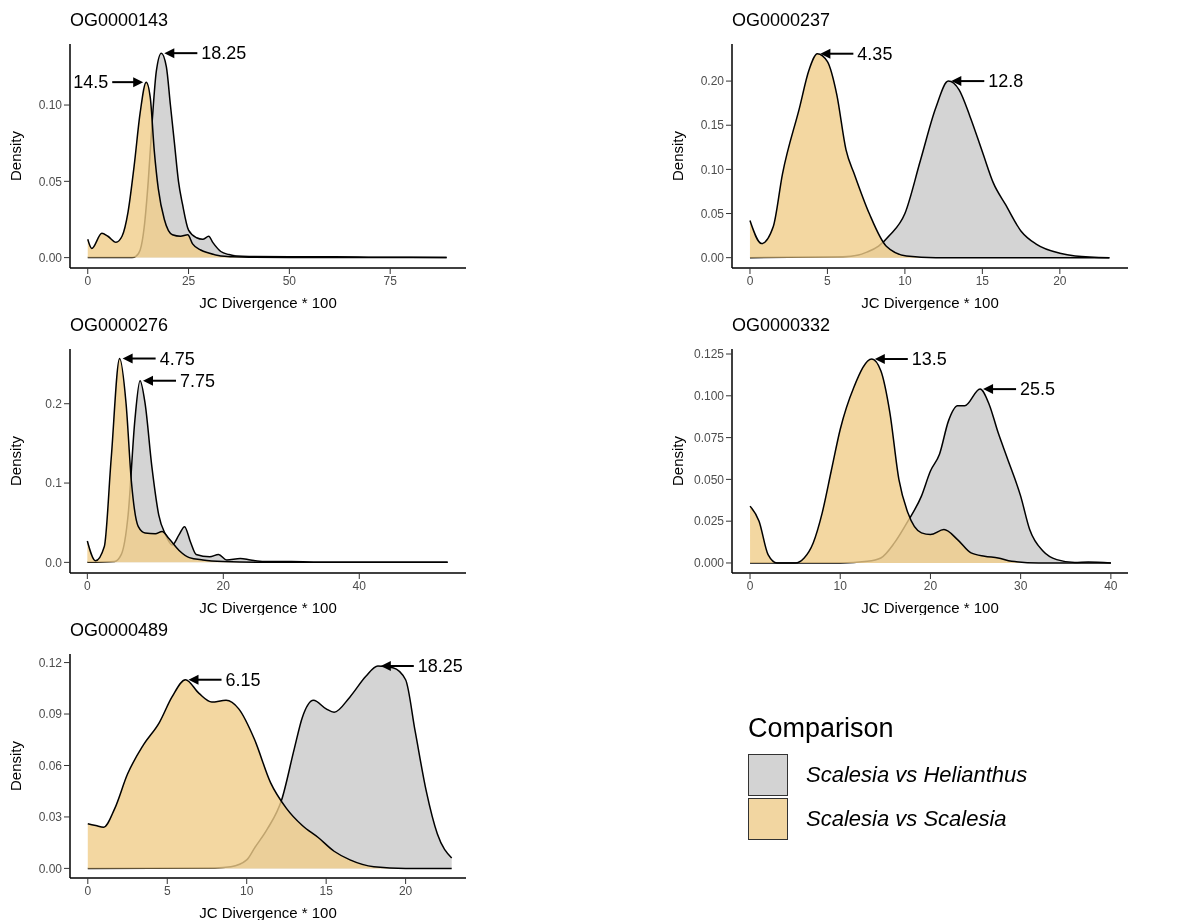 The height and width of the screenshot is (923, 1203). Describe the element at coordinates (1006, 81) in the screenshot. I see `annotation: 12.8` at that location.